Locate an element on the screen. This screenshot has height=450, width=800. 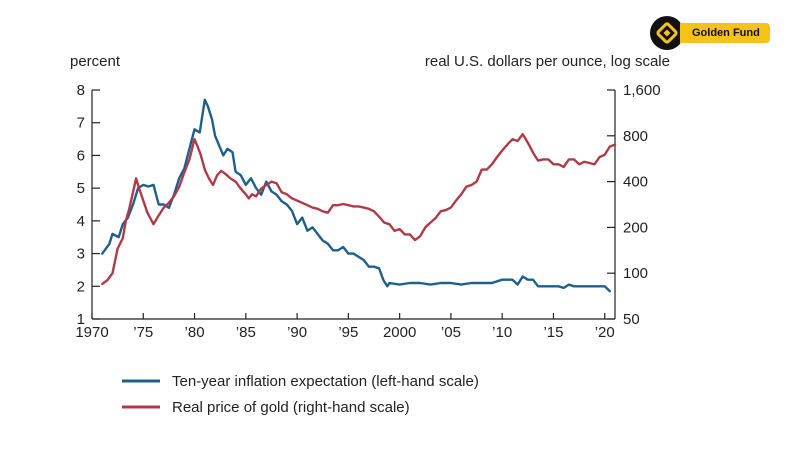
x-tick-label: ’90 is located at coordinates (297, 332).